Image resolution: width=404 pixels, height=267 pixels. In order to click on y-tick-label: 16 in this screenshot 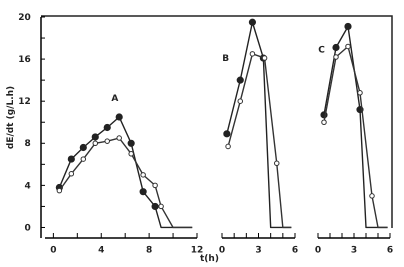, I will do `click(24, 59)`.